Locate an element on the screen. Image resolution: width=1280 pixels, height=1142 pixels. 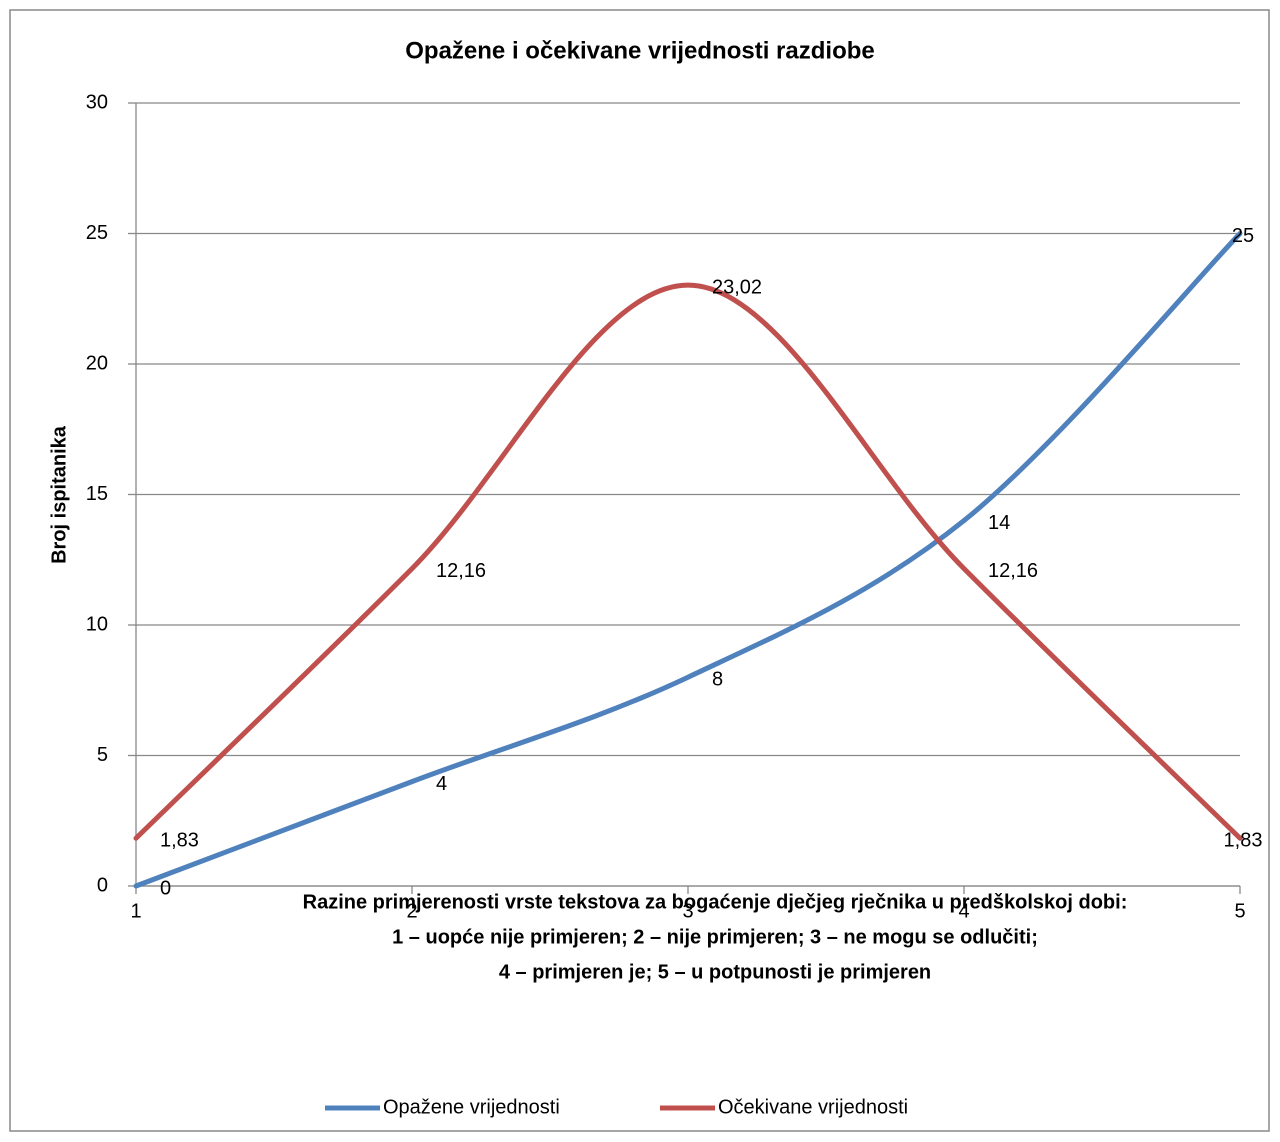
data-label: 8 is located at coordinates (717, 679).